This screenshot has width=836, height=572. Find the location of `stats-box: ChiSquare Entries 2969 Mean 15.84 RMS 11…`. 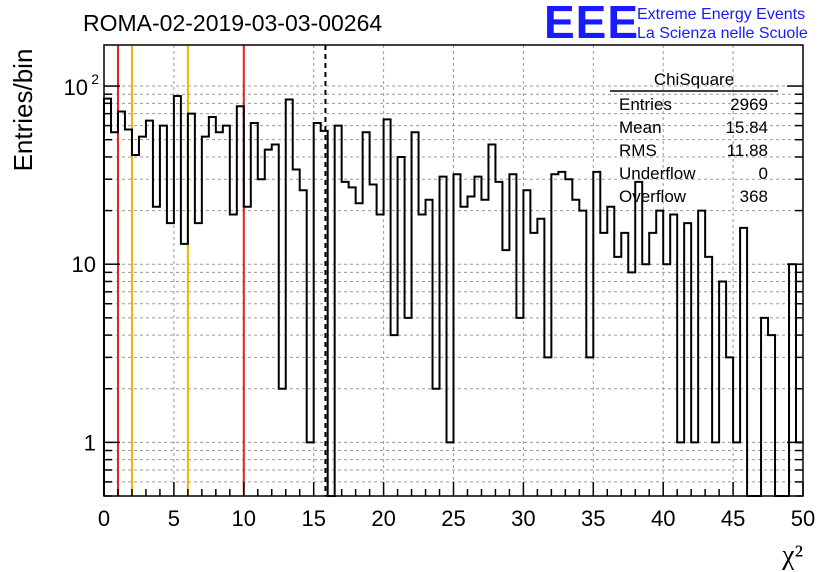

stats-box: ChiSquare Entries 2969 Mean 15.84 RMS 11… is located at coordinates (694, 138).